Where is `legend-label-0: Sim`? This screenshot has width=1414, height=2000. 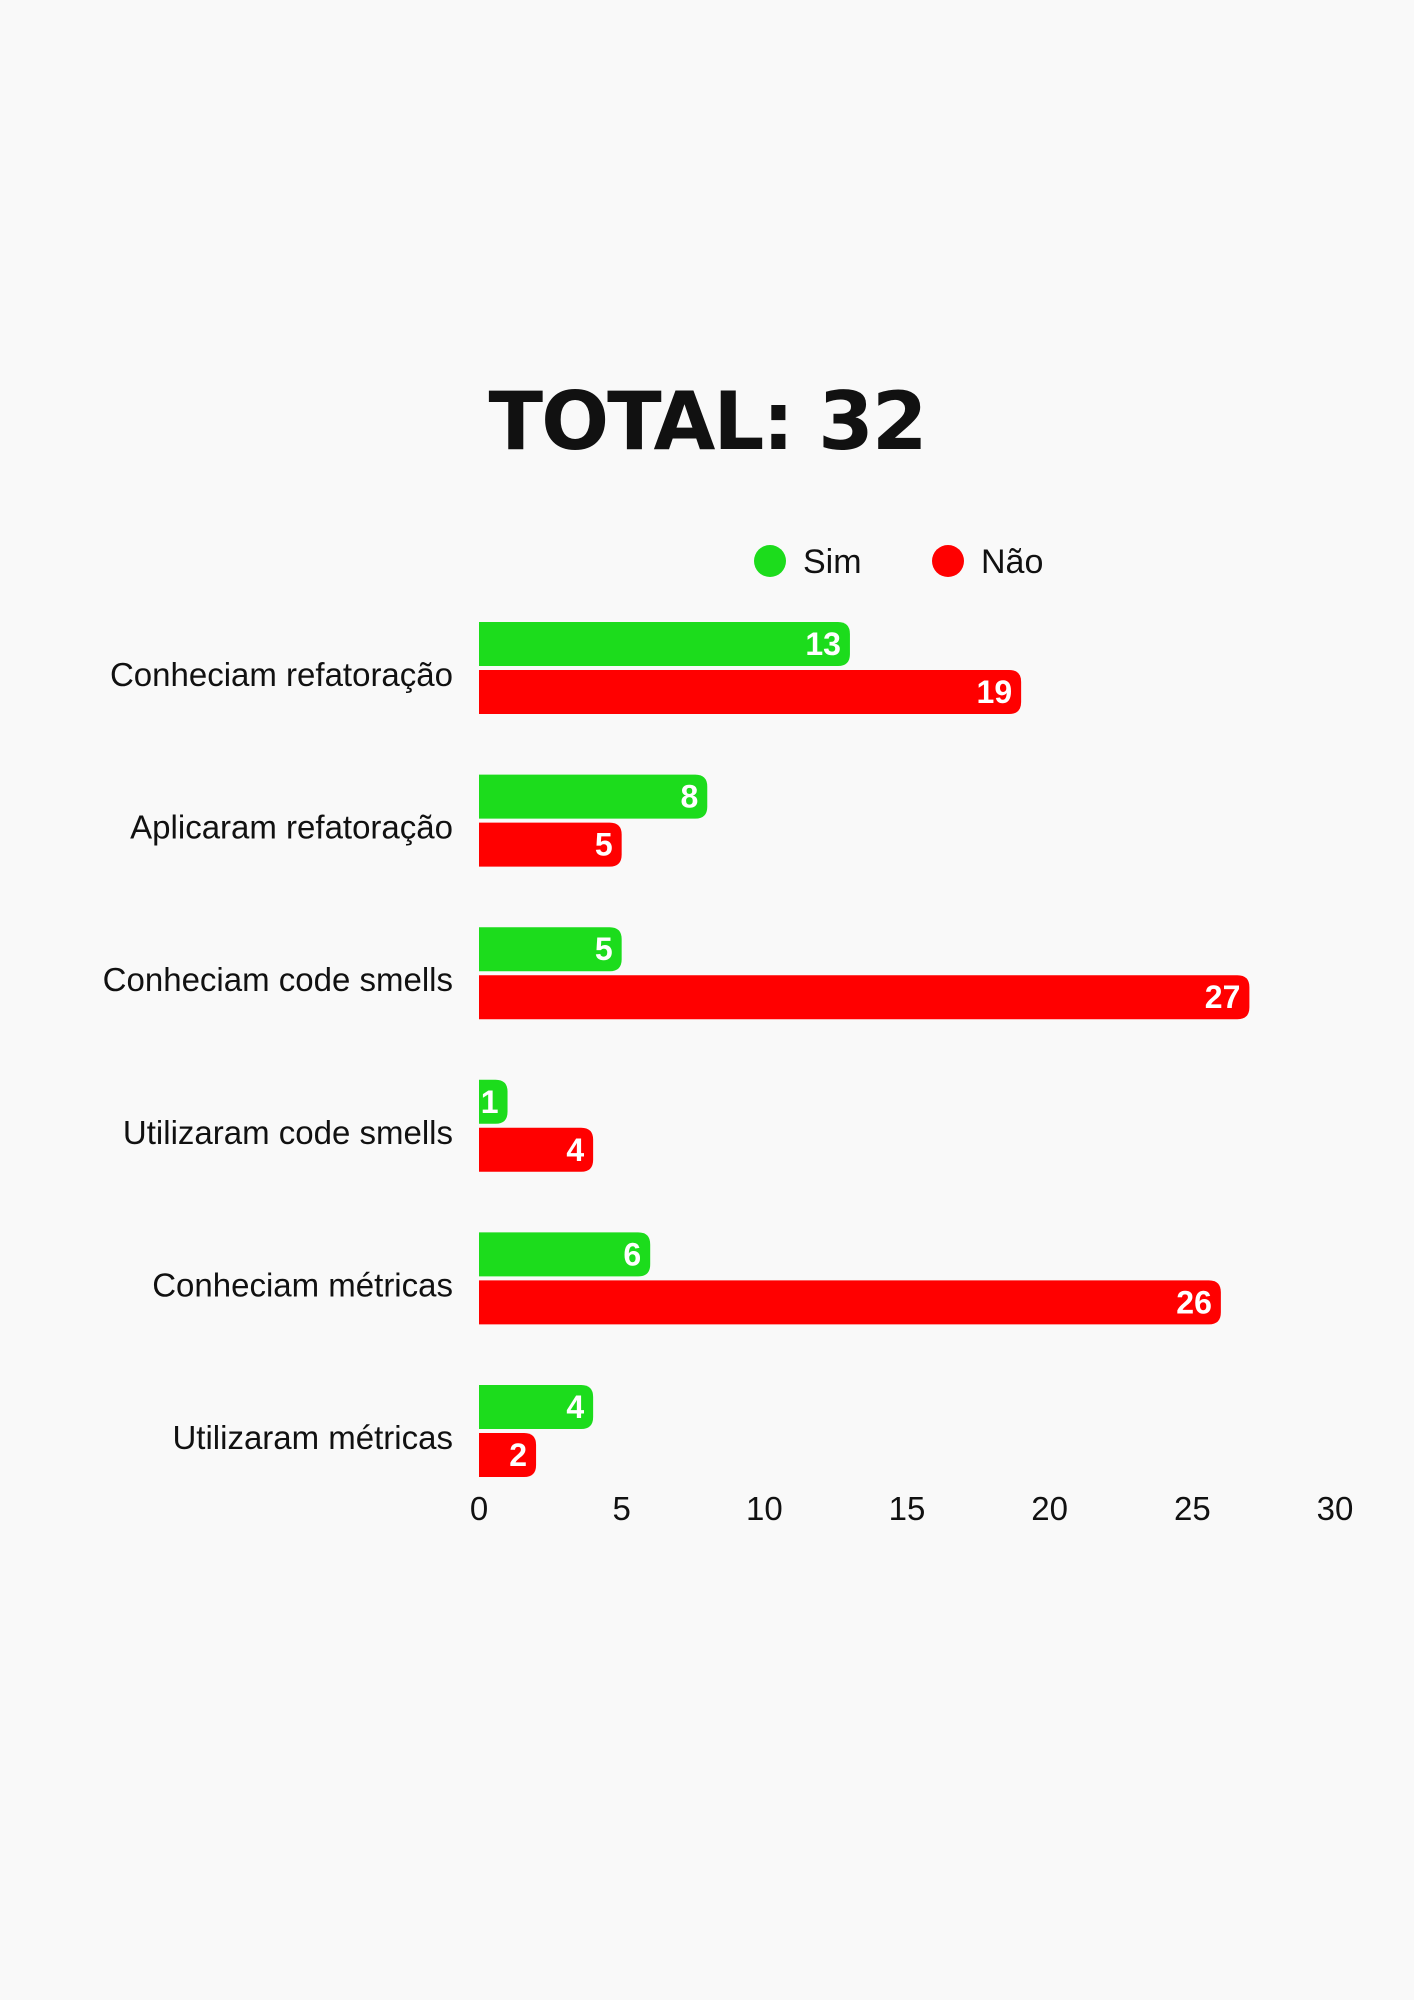 legend-label-0: Sim is located at coordinates (832, 562).